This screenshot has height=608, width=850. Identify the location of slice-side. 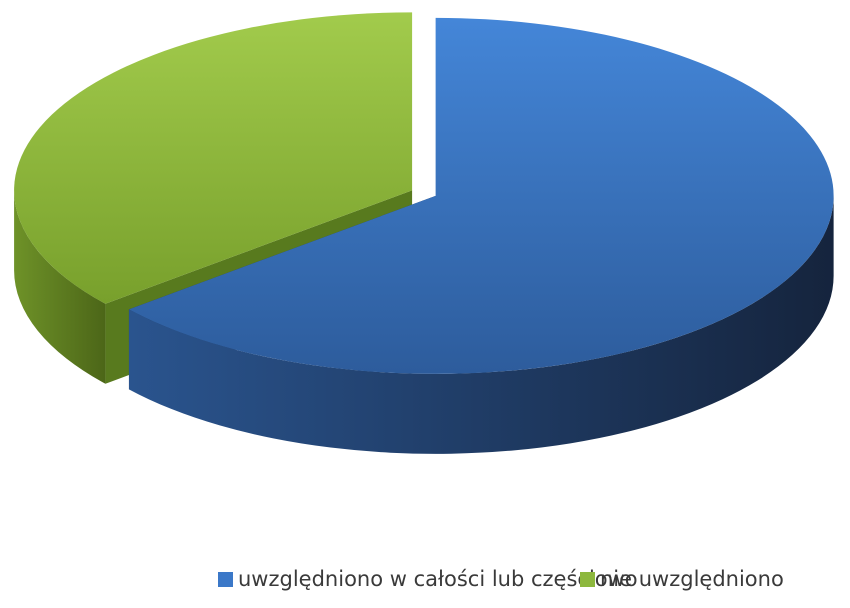
(60, 287).